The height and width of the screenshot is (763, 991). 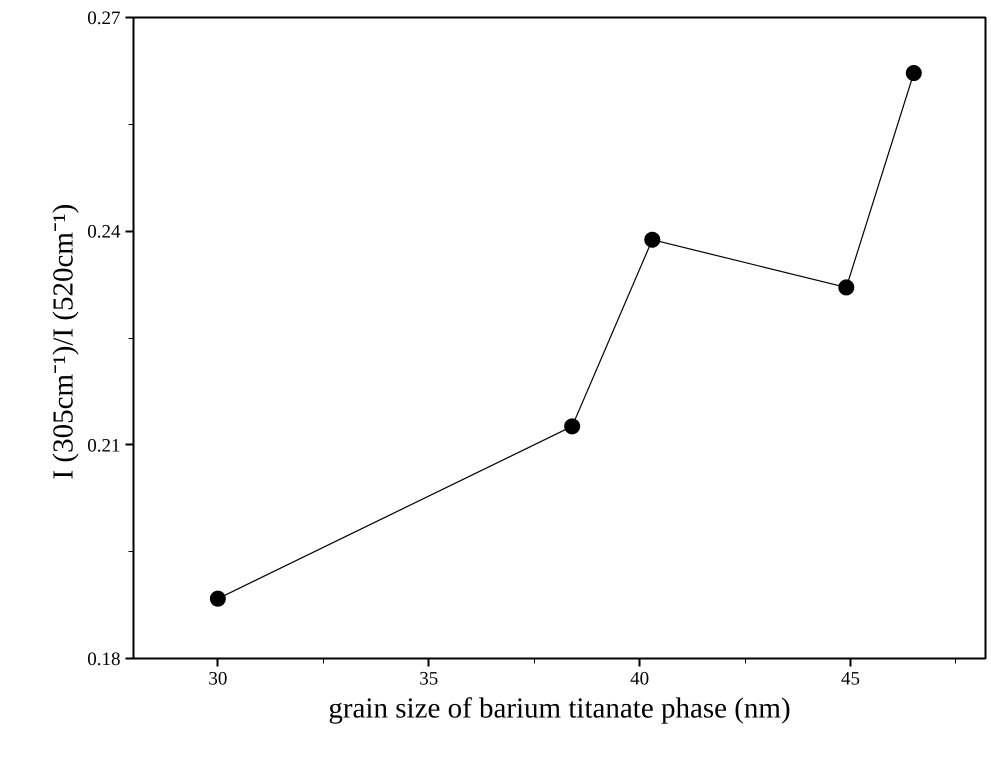 I want to click on x-tick-label: 35, so click(x=428, y=679).